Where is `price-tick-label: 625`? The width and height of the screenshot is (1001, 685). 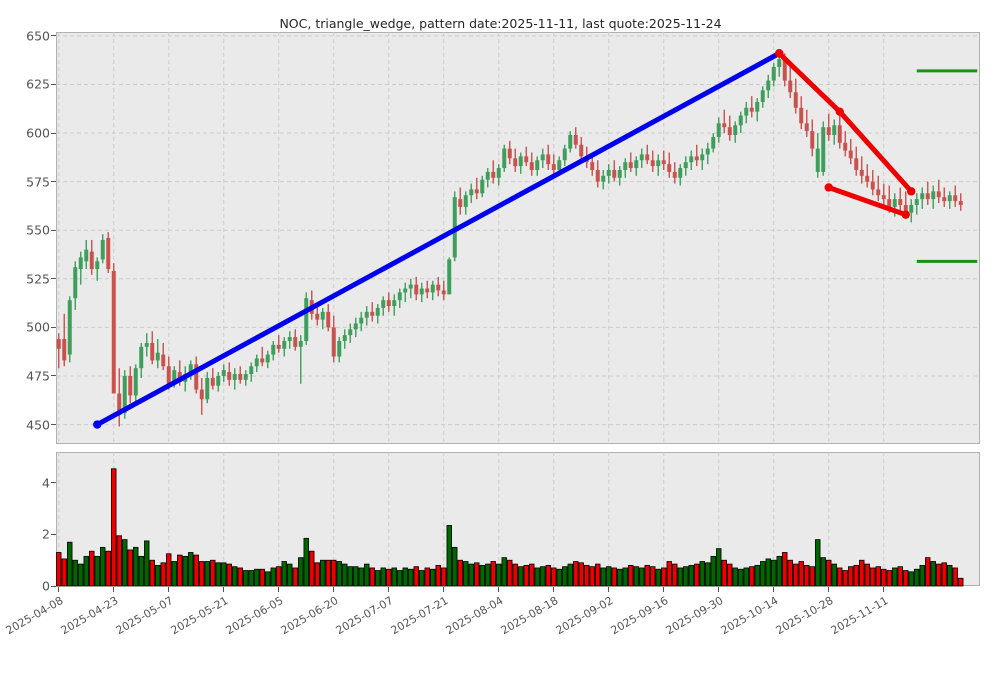 price-tick-label: 625 is located at coordinates (38, 84).